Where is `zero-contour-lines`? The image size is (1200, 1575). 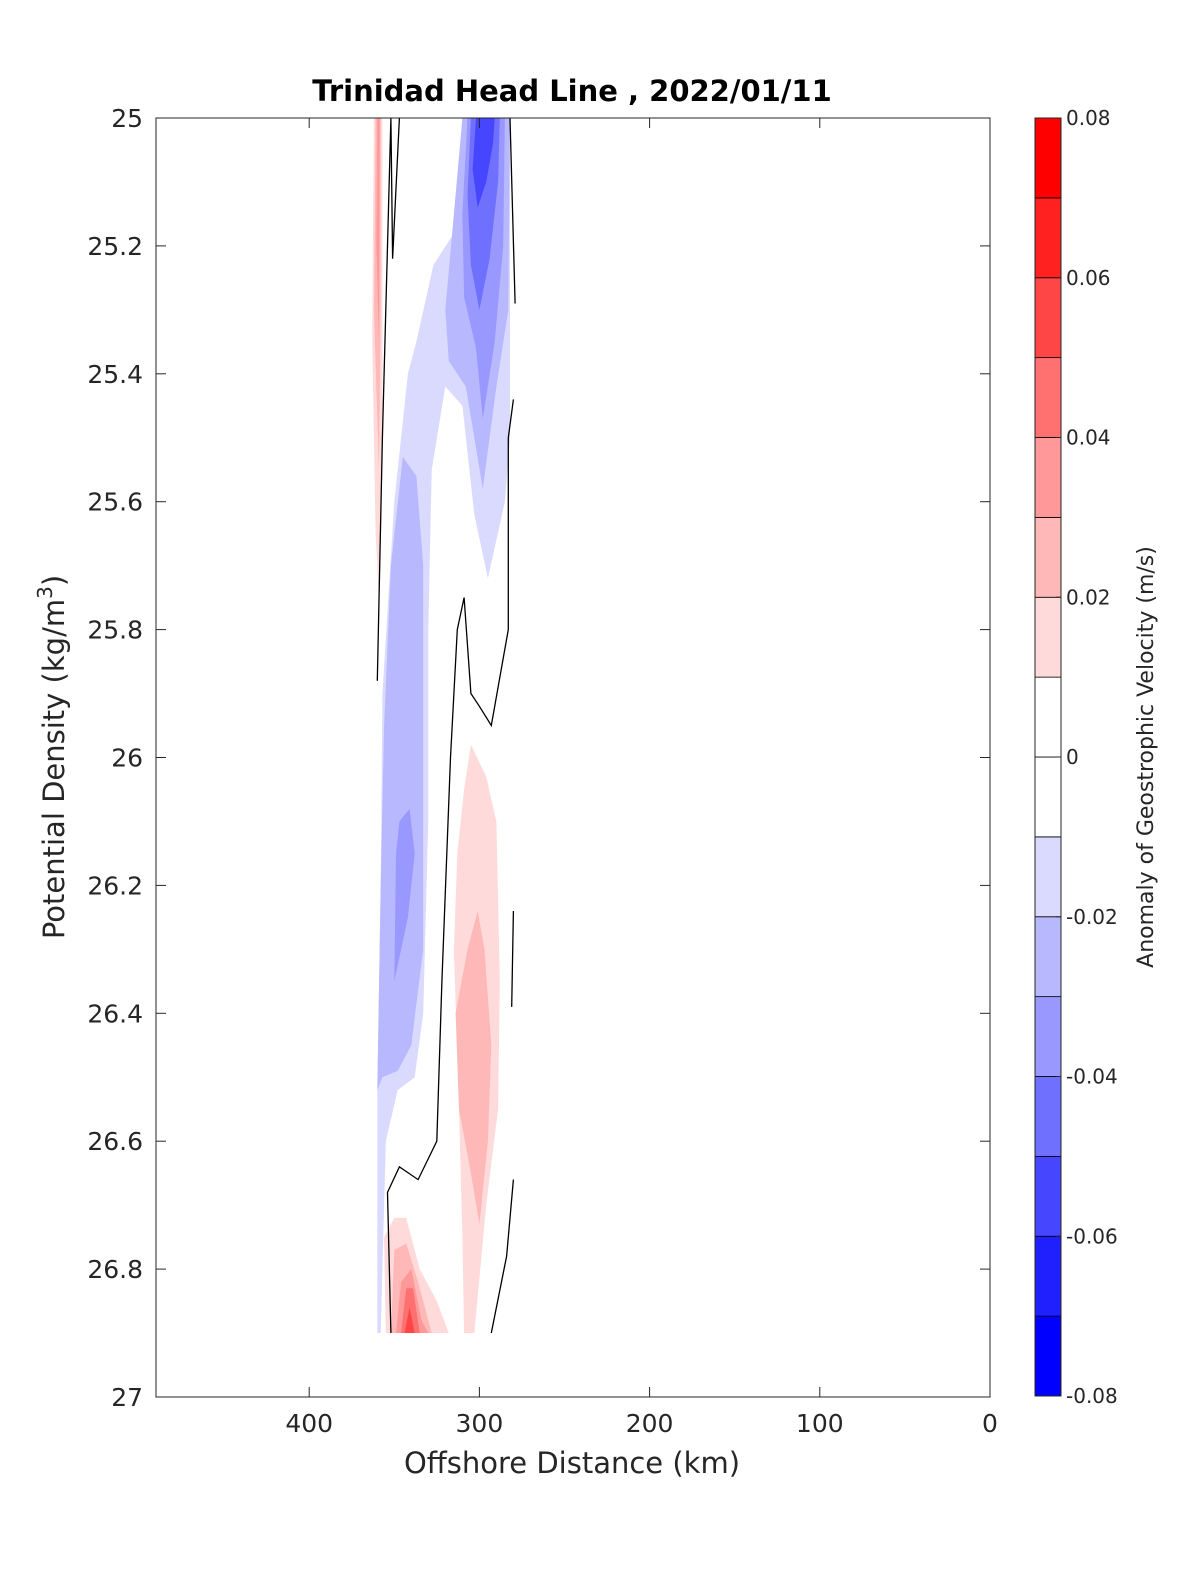
zero-contour-lines is located at coordinates (446, 726).